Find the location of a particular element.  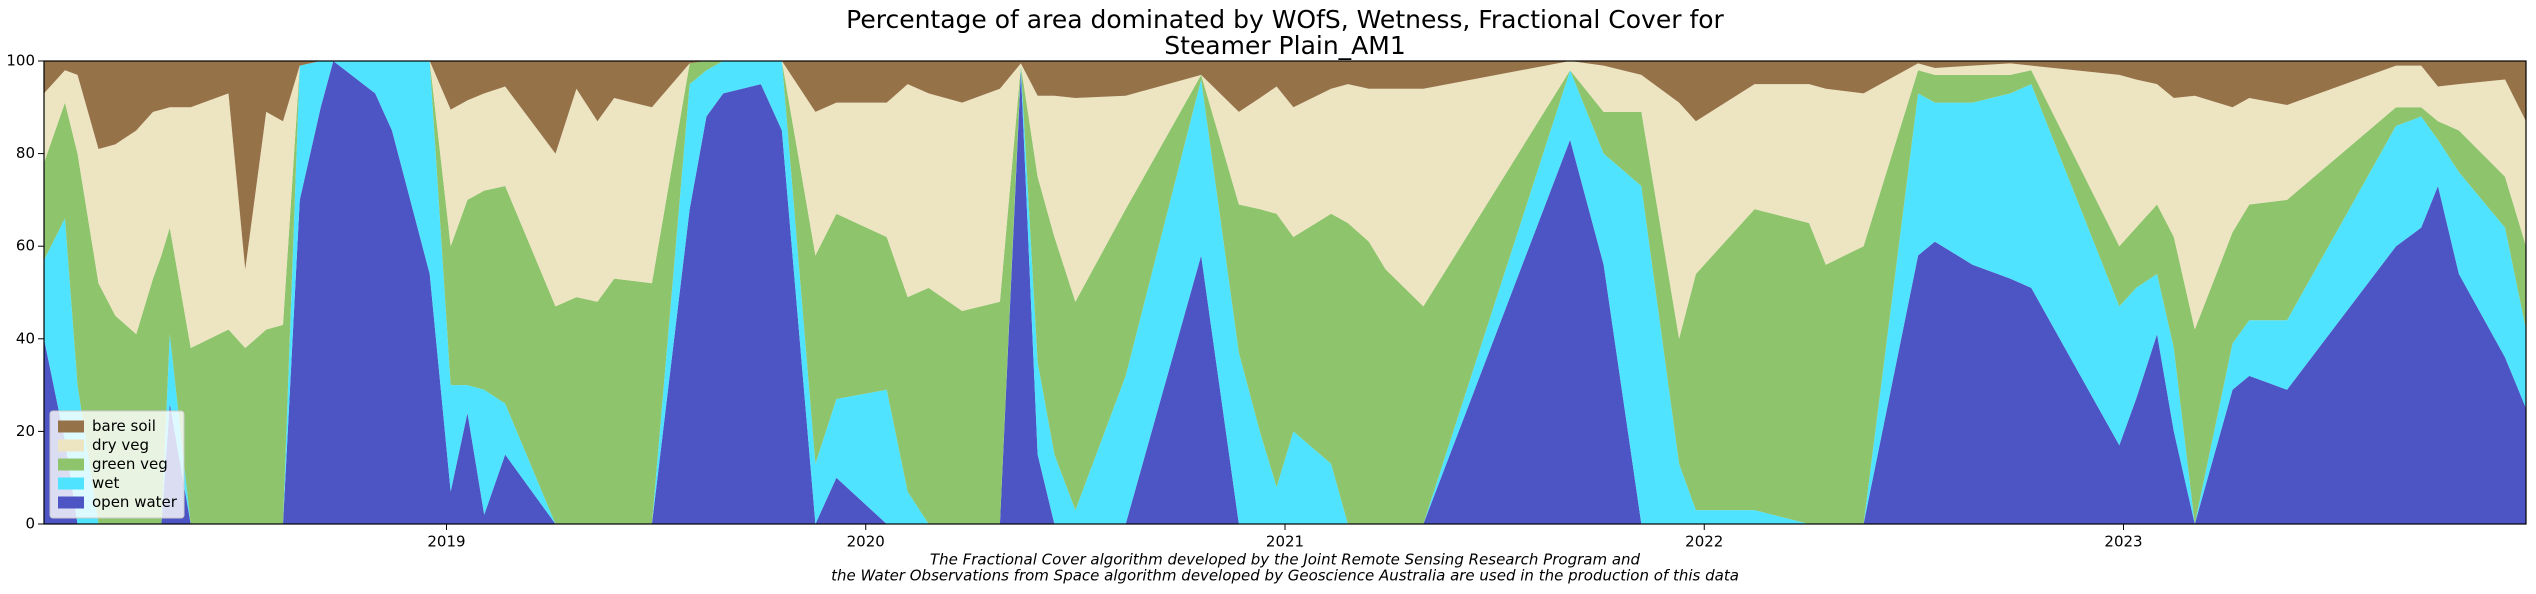

legend-label: open water is located at coordinates (135, 502).